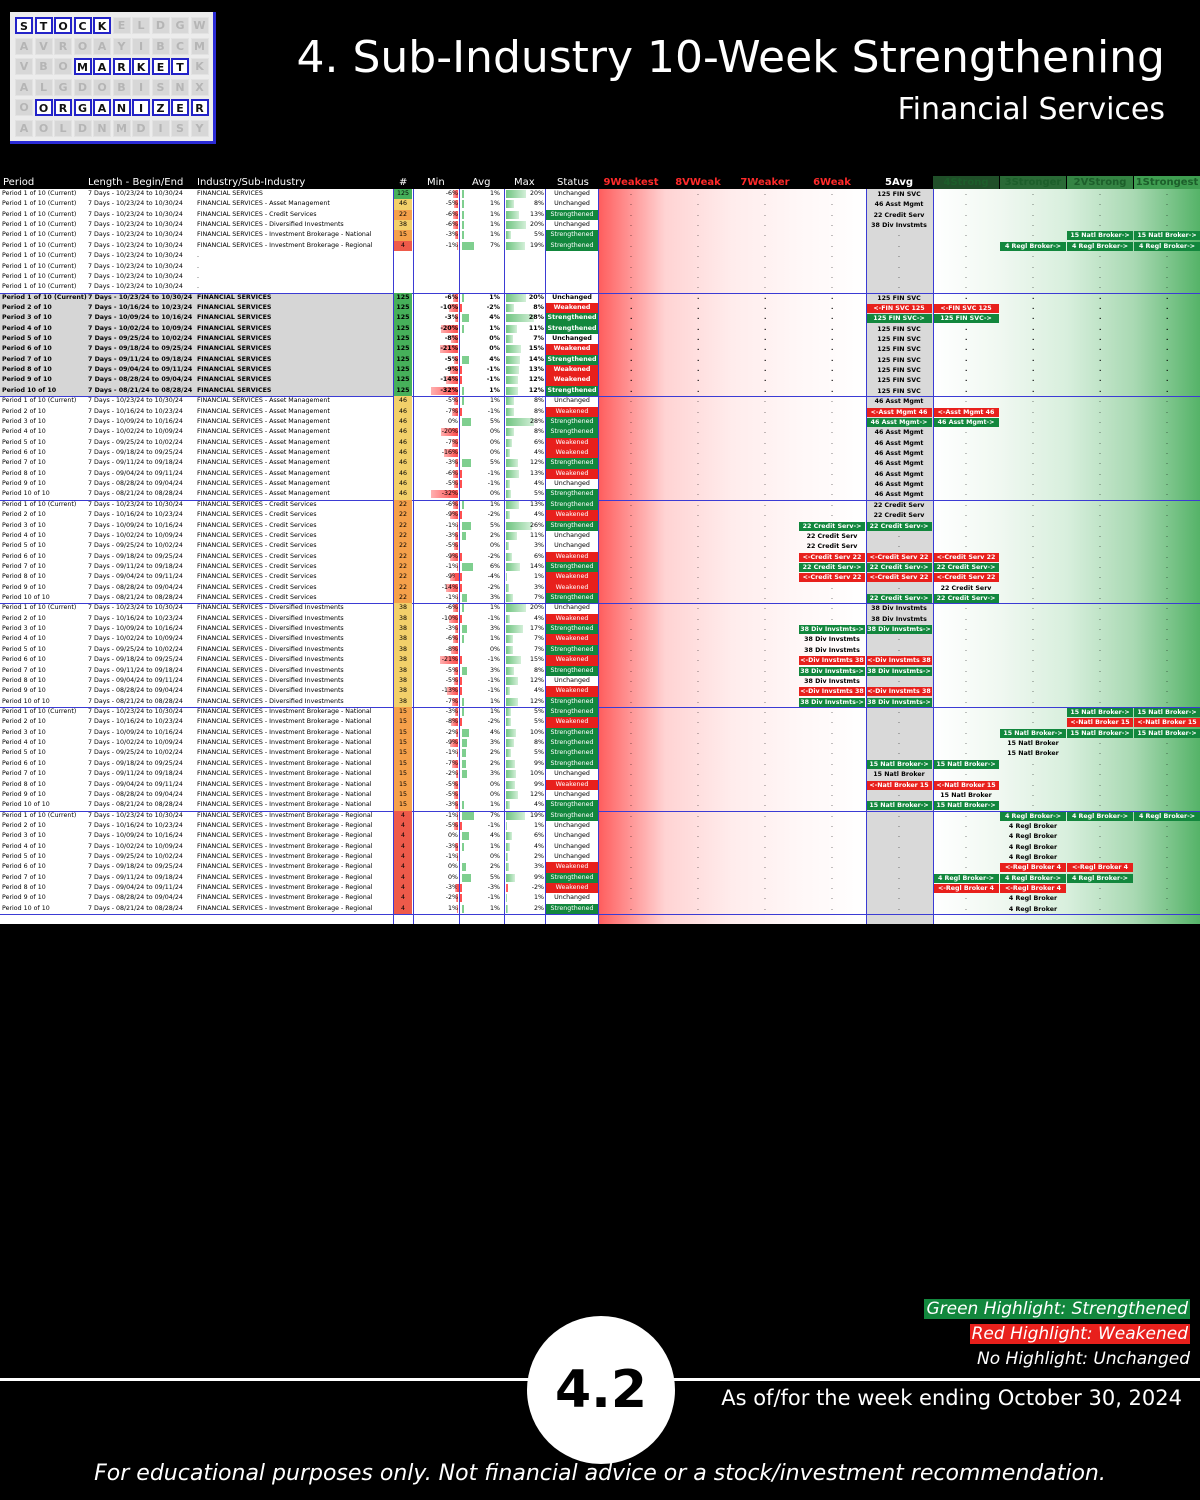 Image resolution: width=1200 pixels, height=1500 pixels. I want to click on length-cell: 7 Days - 09/11/24 to 09/18/24, so click(135, 566).